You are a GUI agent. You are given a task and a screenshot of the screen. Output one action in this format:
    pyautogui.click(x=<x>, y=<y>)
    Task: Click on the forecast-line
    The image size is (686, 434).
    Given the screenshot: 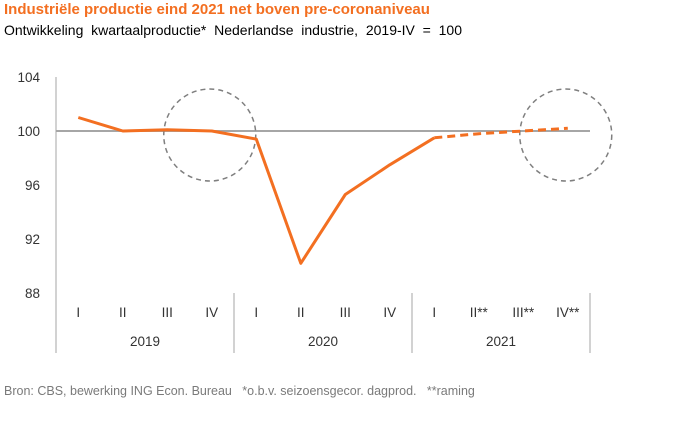 What is the action you would take?
    pyautogui.click(x=501, y=133)
    